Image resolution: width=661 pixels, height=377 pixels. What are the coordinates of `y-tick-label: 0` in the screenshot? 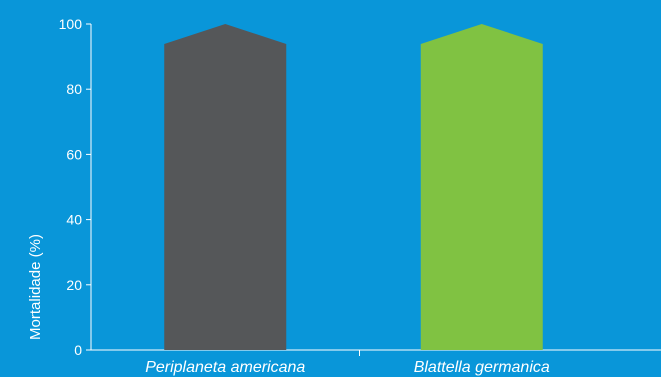 It's located at (78, 350).